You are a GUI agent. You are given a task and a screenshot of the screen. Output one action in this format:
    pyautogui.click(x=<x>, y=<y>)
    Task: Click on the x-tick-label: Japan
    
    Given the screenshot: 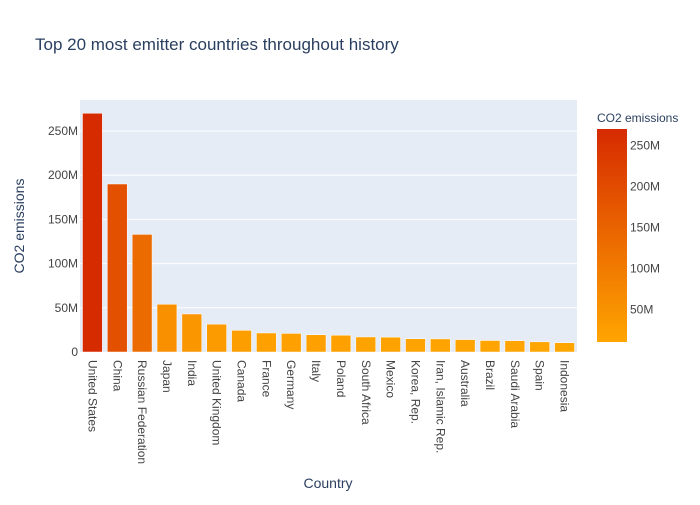 What is the action you would take?
    pyautogui.click(x=167, y=376)
    